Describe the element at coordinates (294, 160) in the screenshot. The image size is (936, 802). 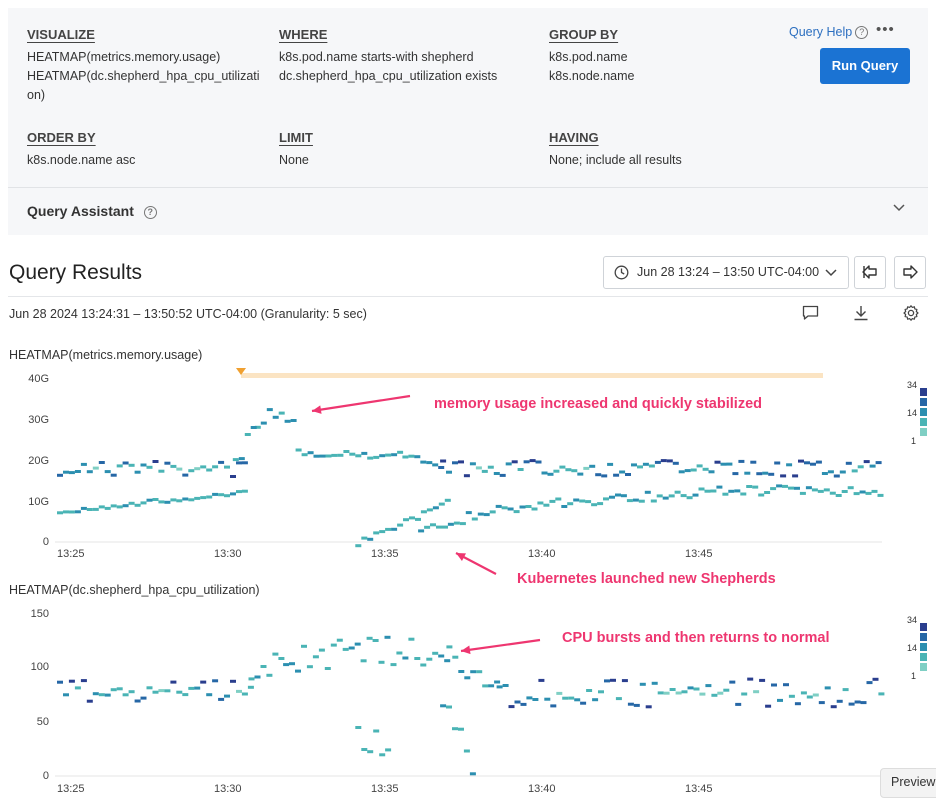
I see `limit-clause: None` at that location.